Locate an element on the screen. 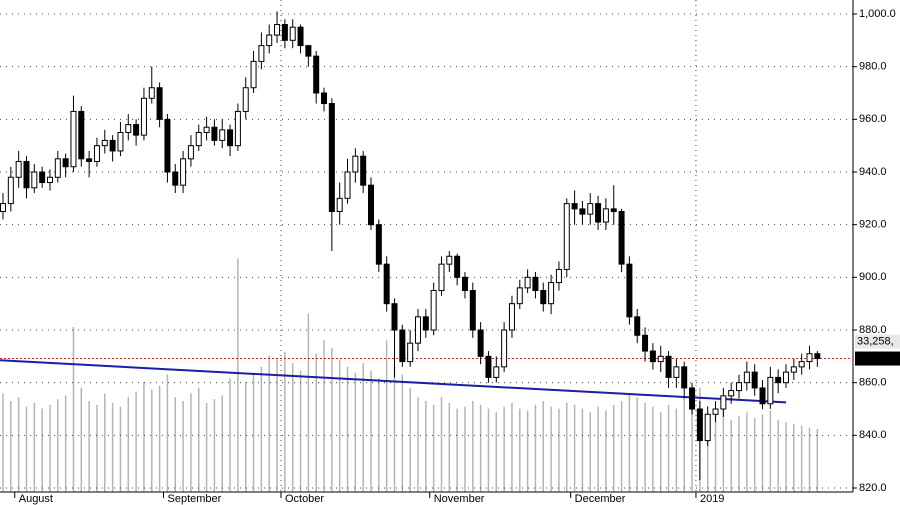 The height and width of the screenshot is (505, 900). x-tick-label: August is located at coordinates (36, 499).